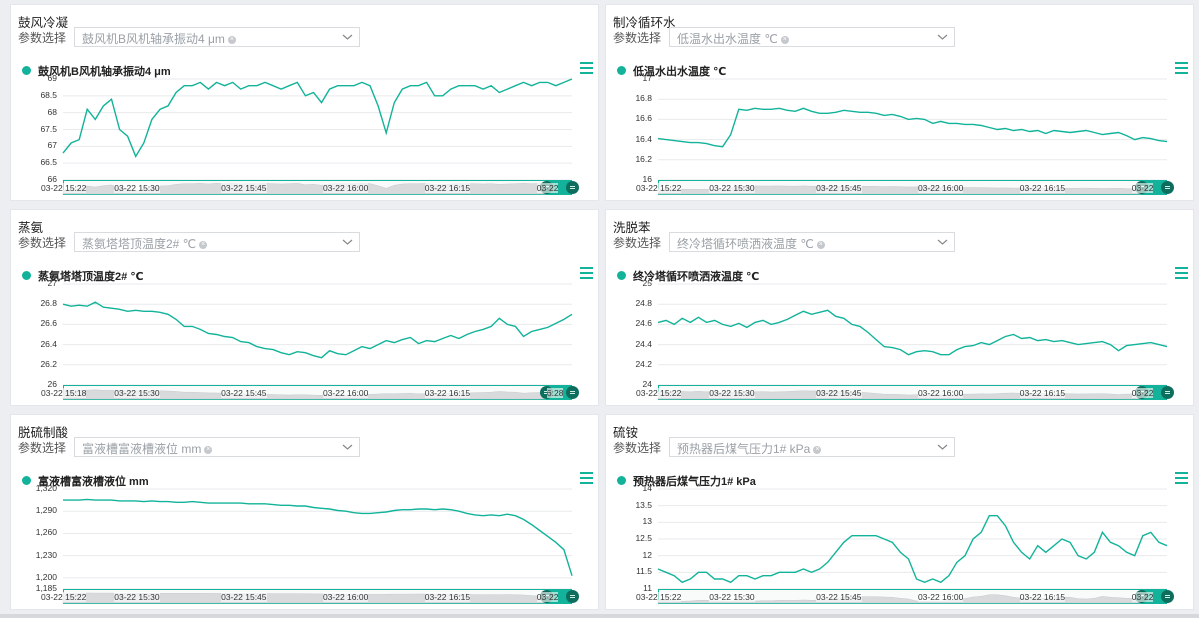 This screenshot has height=618, width=1199. What do you see at coordinates (680, 72) in the screenshot?
I see `legend-series-name: 低温水出水温度 ℃` at bounding box center [680, 72].